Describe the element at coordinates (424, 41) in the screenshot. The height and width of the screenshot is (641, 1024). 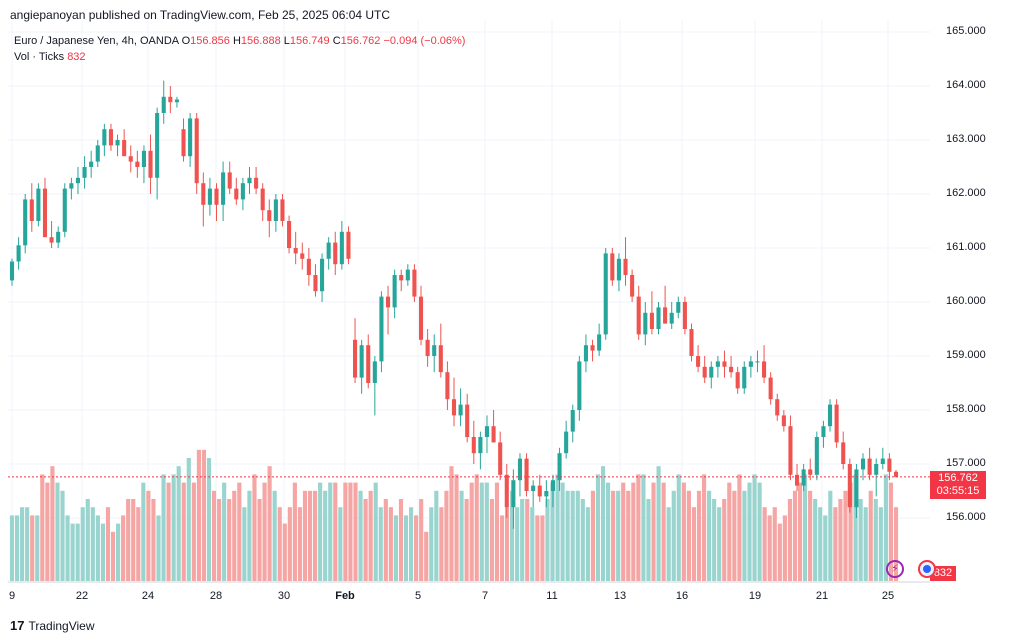
I see `change-value: −0.094 (−0.06%)` at that location.